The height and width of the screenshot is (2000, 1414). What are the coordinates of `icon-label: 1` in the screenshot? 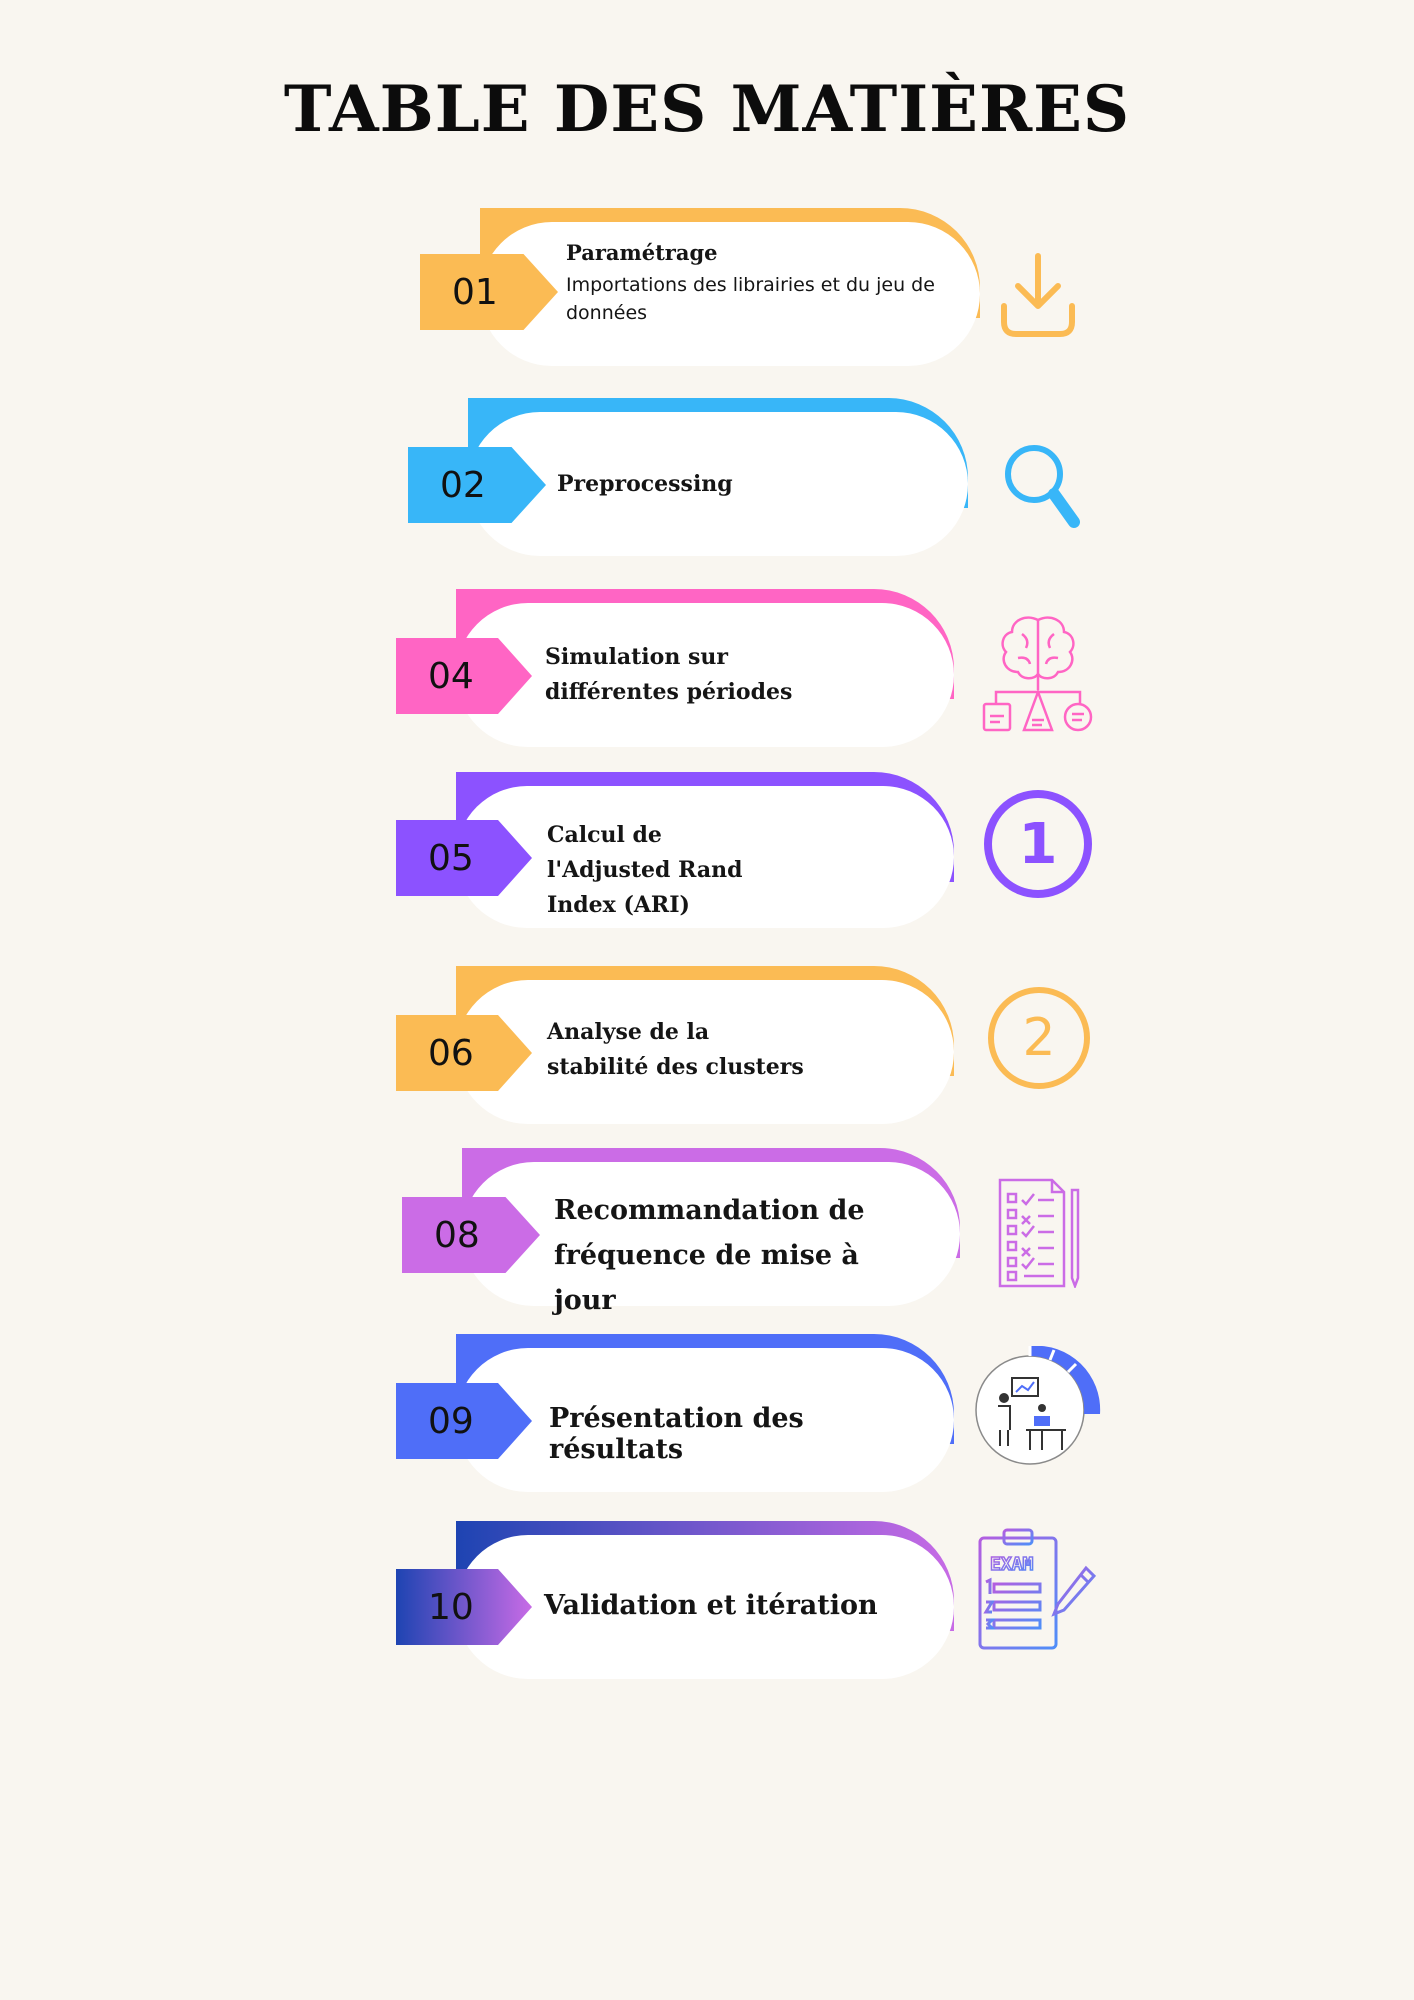 It's located at (1038, 844).